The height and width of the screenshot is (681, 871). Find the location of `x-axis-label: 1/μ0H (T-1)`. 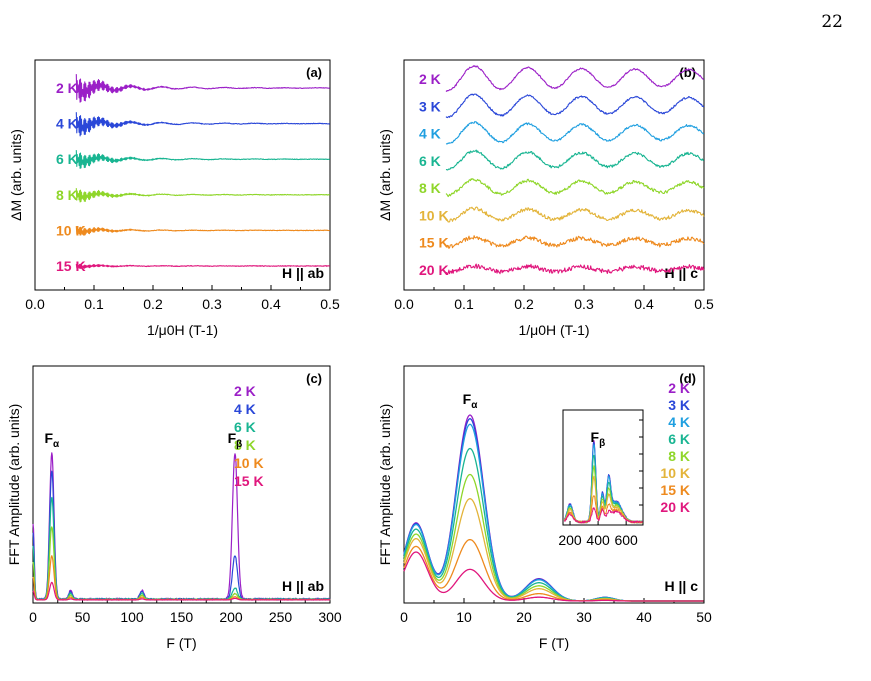

x-axis-label: 1/μ0H (T-1) is located at coordinates (553, 330).